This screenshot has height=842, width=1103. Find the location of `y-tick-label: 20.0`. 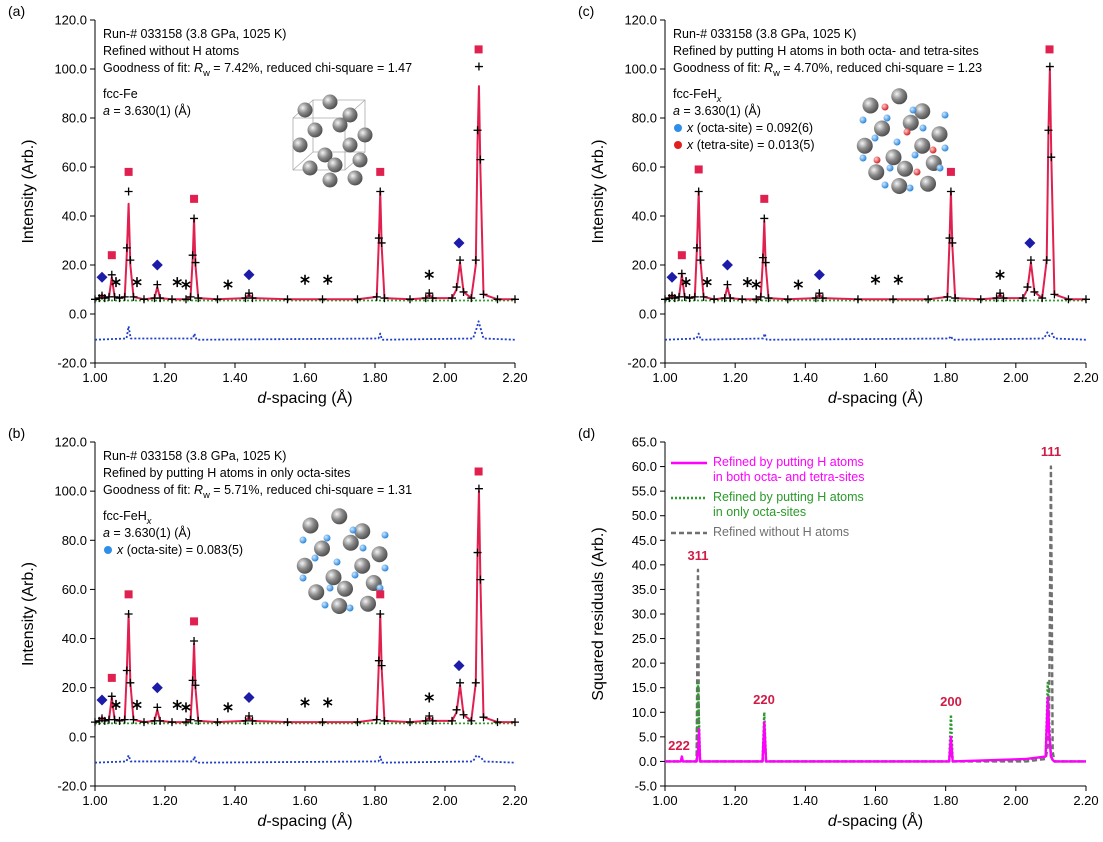

y-tick-label: 20.0 is located at coordinates (74, 687).